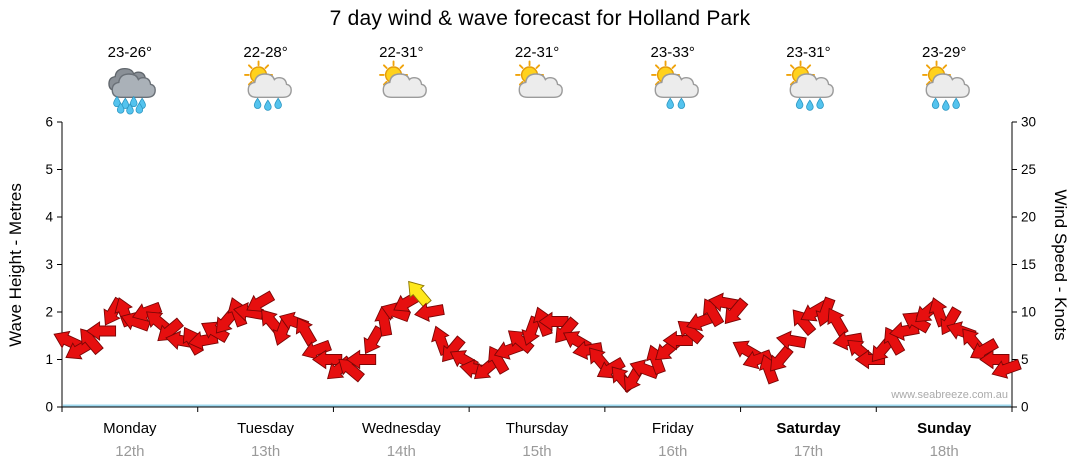  Describe the element at coordinates (672, 52) in the screenshot. I see `temperature-range: 23-33°` at that location.